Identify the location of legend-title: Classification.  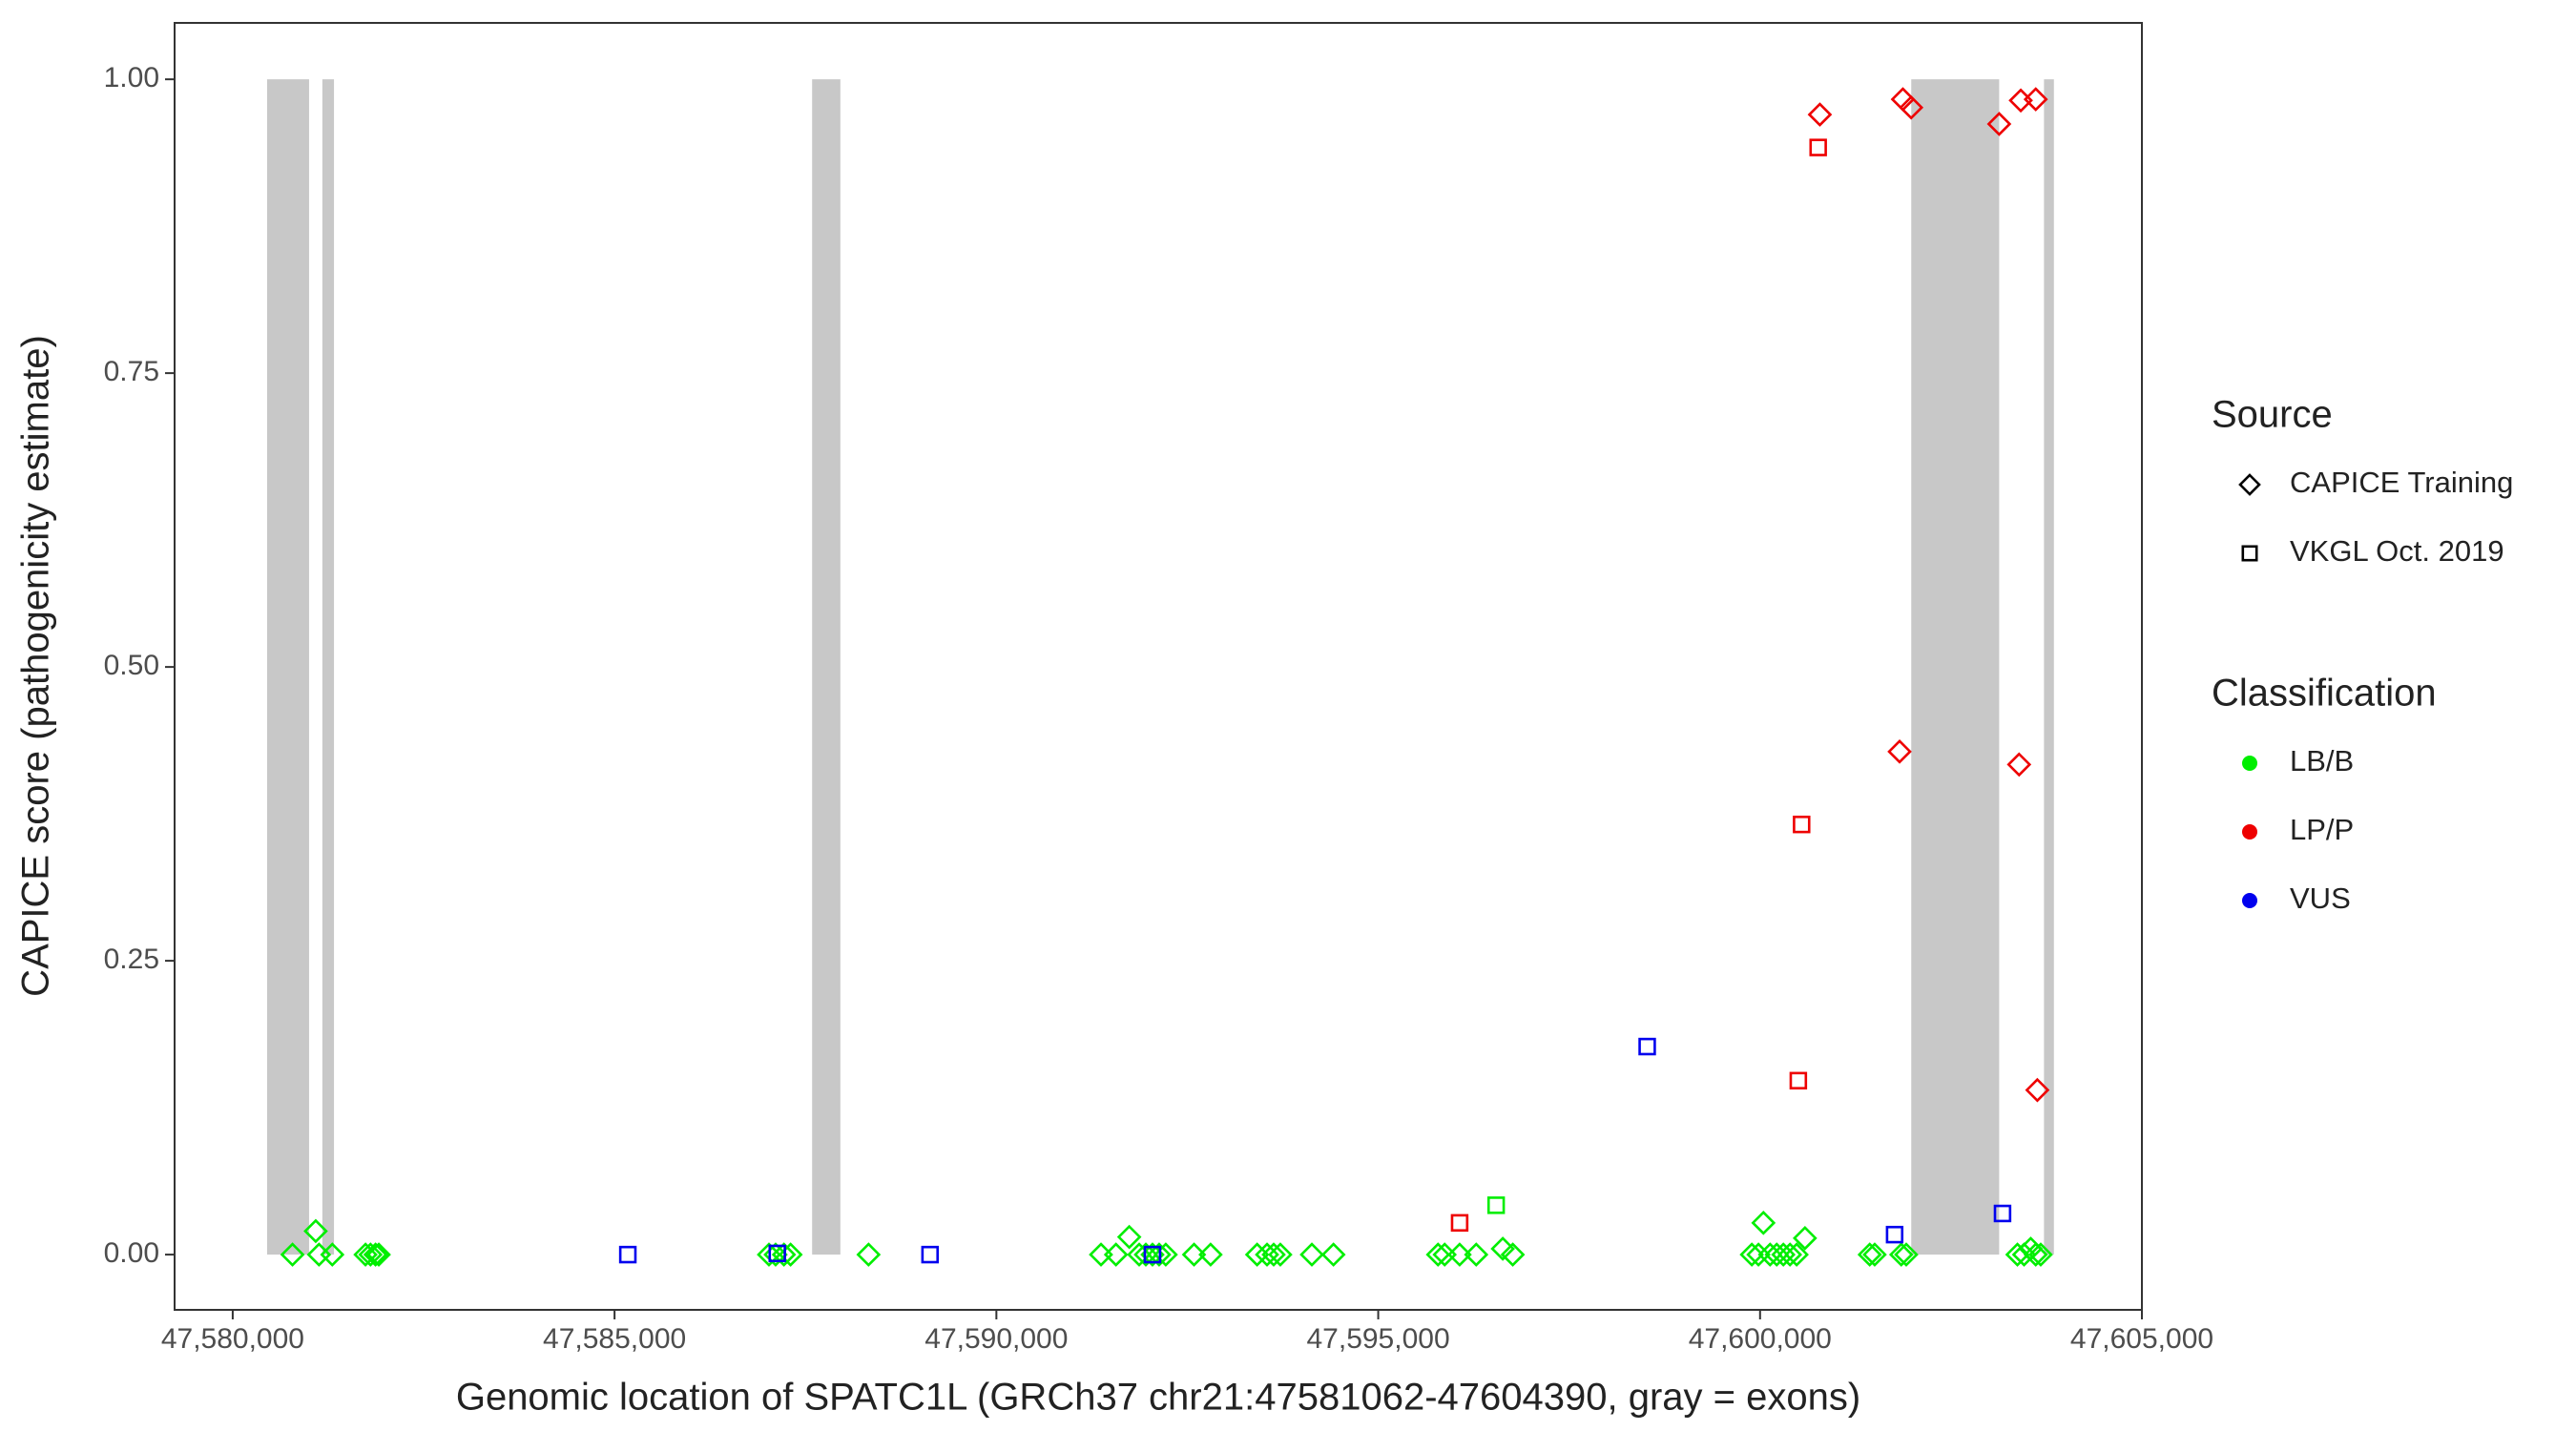
(2324, 694).